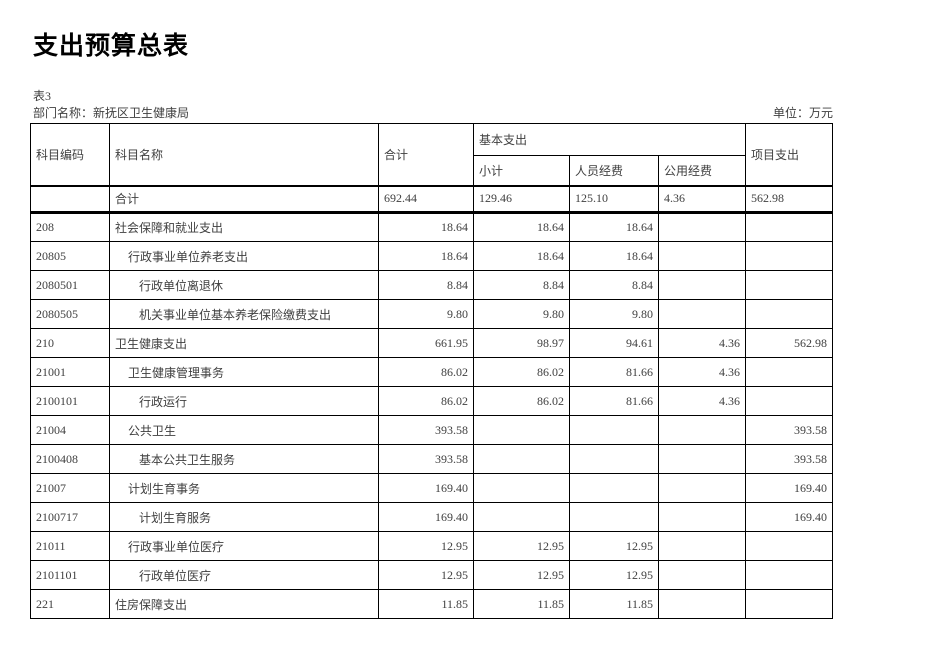 This screenshot has height=662, width=936. Describe the element at coordinates (70, 459) in the screenshot. I see `row-subject-code: 2100408` at that location.